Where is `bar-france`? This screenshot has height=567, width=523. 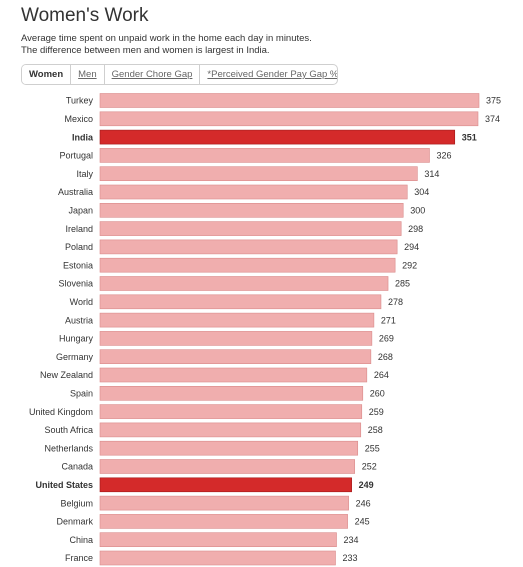
bar-france is located at coordinates (217, 558).